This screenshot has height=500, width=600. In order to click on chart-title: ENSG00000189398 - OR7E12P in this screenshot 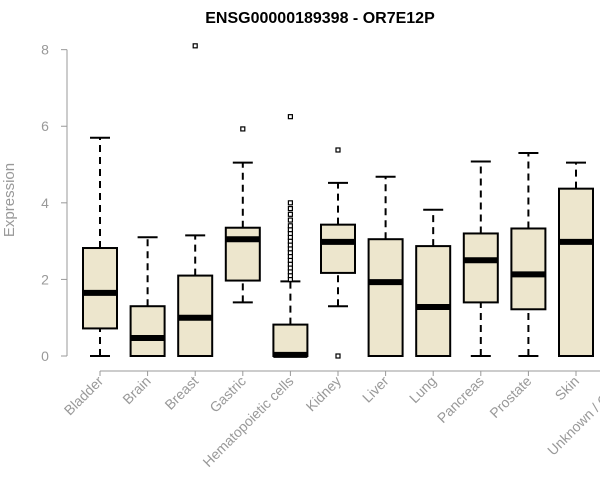, I will do `click(320, 18)`.